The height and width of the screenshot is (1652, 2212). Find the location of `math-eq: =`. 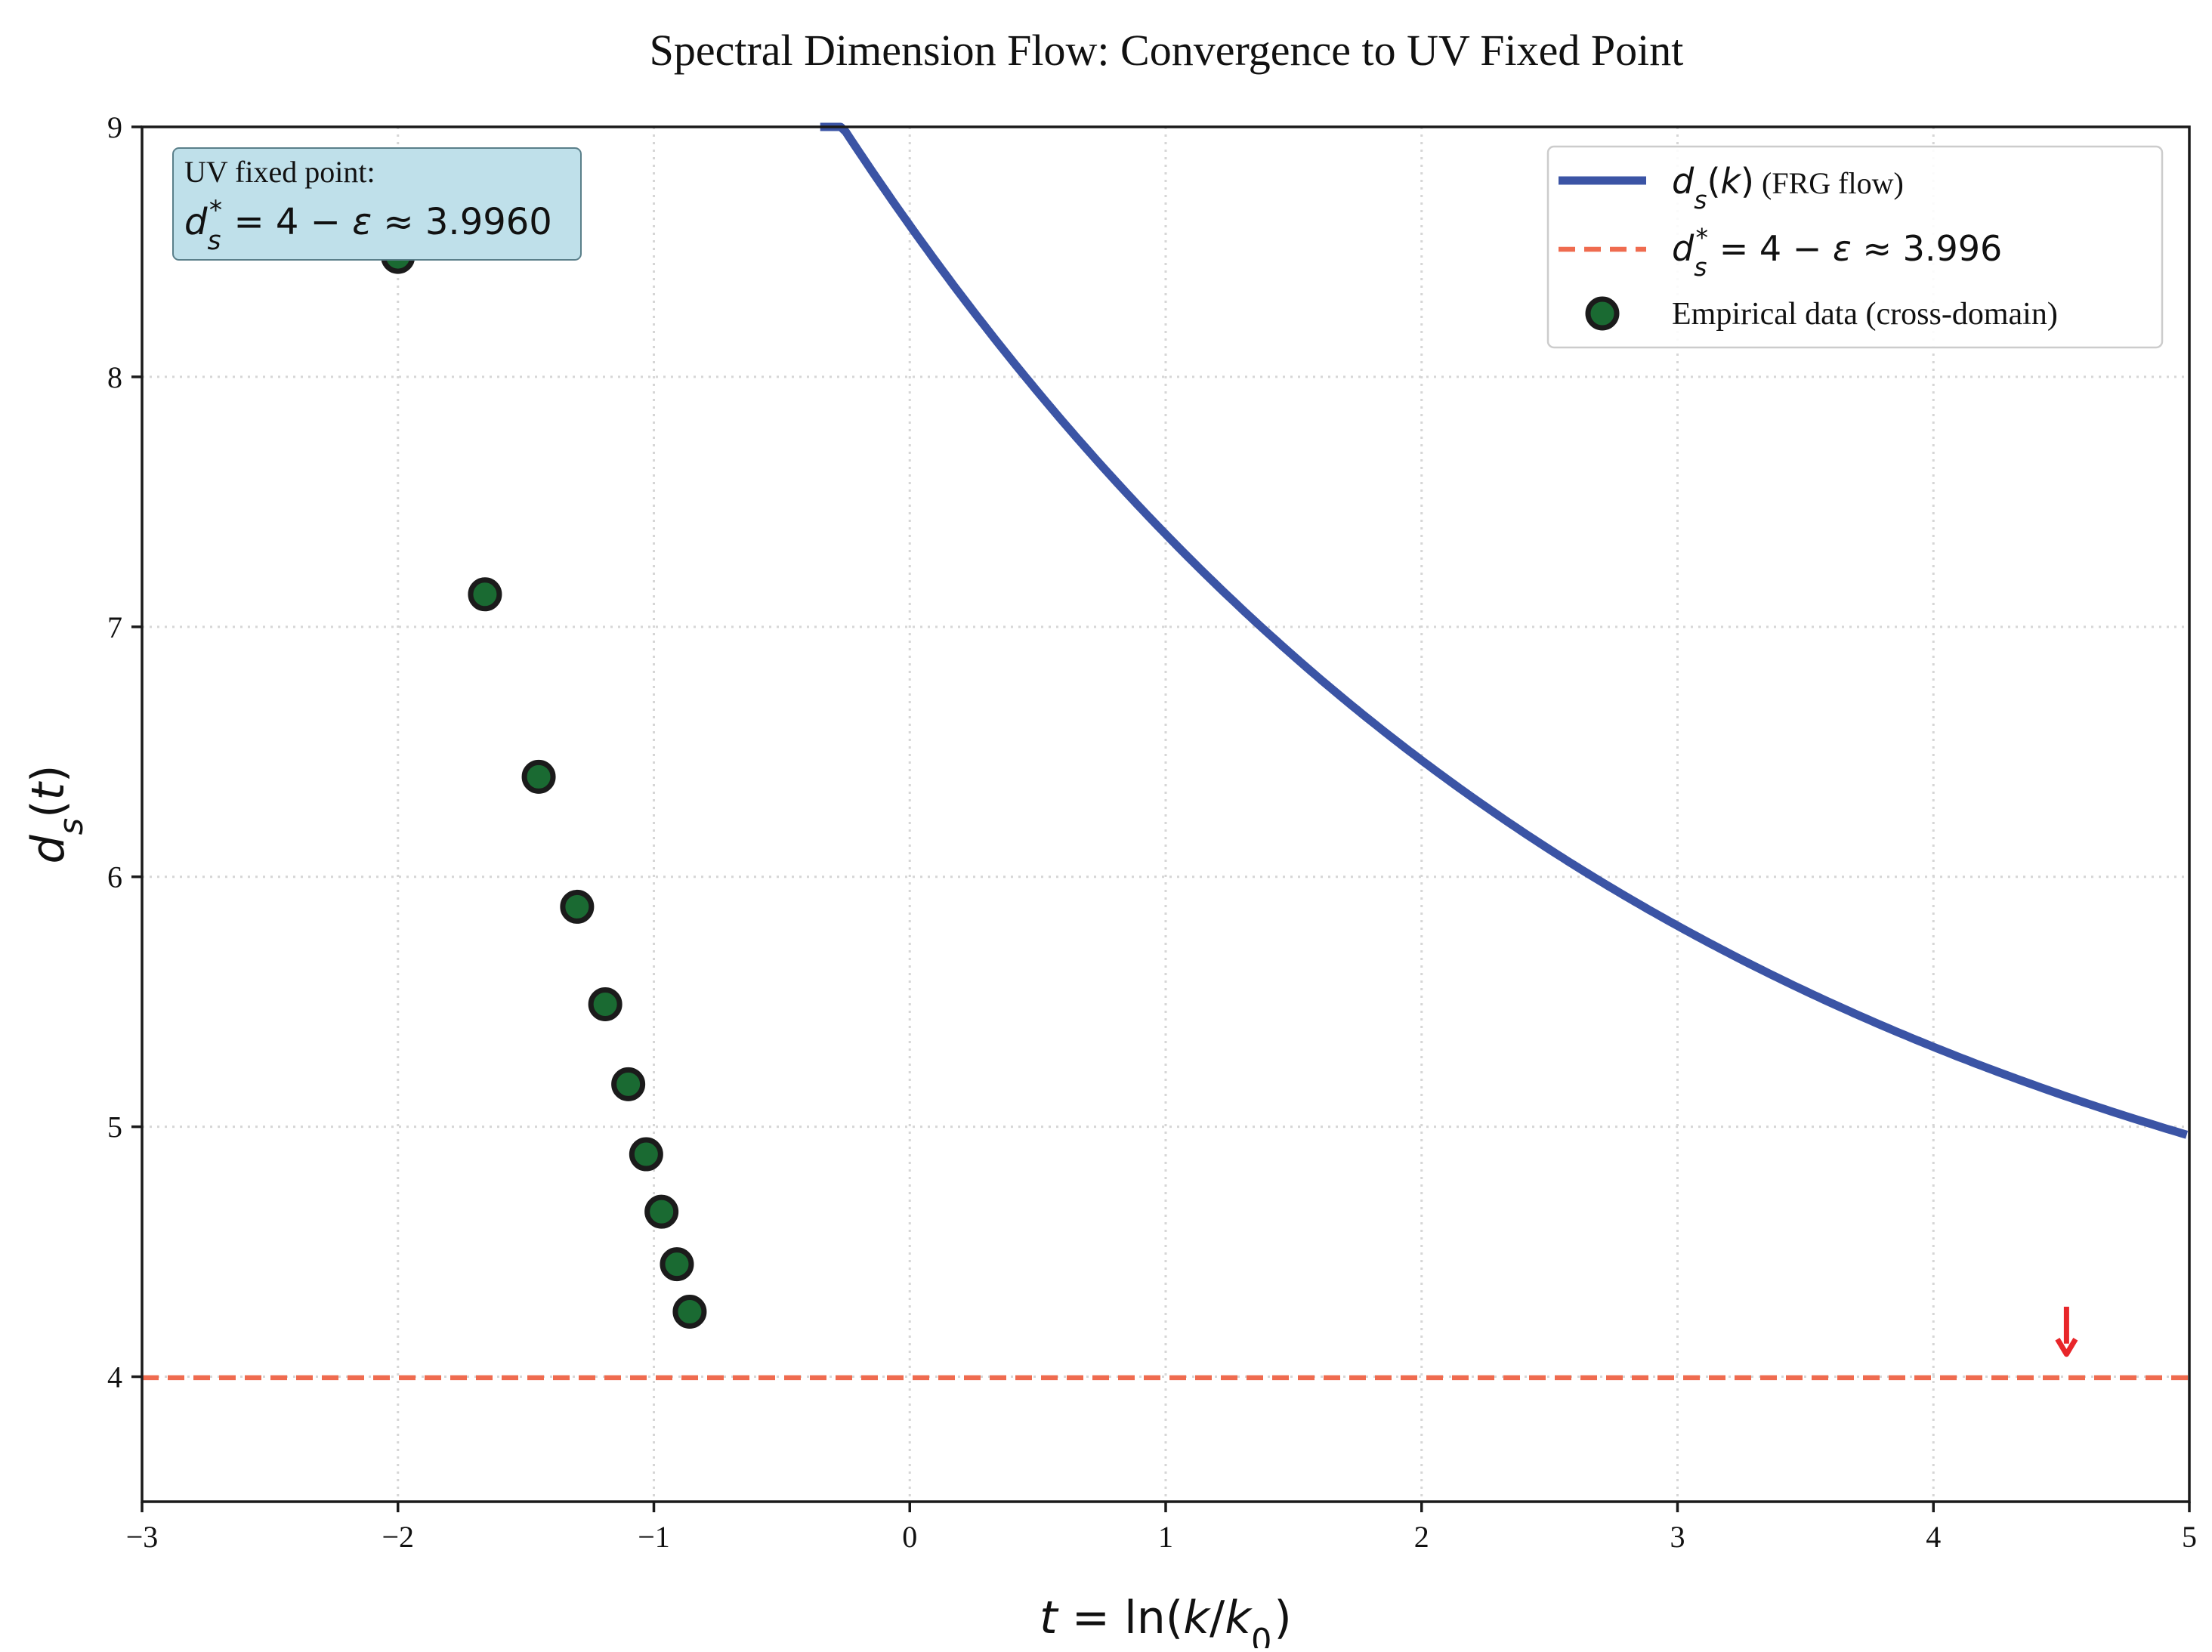

math-eq: = is located at coordinates (1091, 1618).